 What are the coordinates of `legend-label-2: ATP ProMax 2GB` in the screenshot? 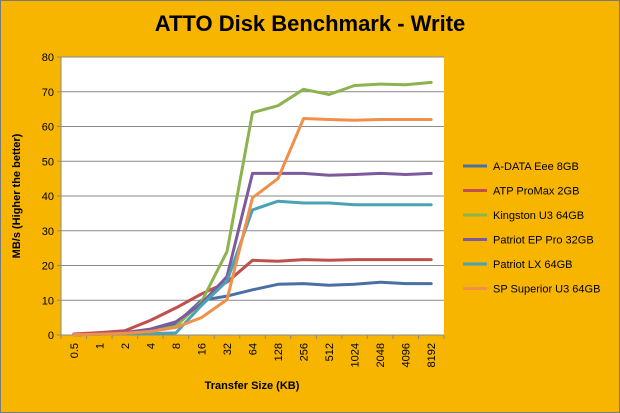 It's located at (536, 192).